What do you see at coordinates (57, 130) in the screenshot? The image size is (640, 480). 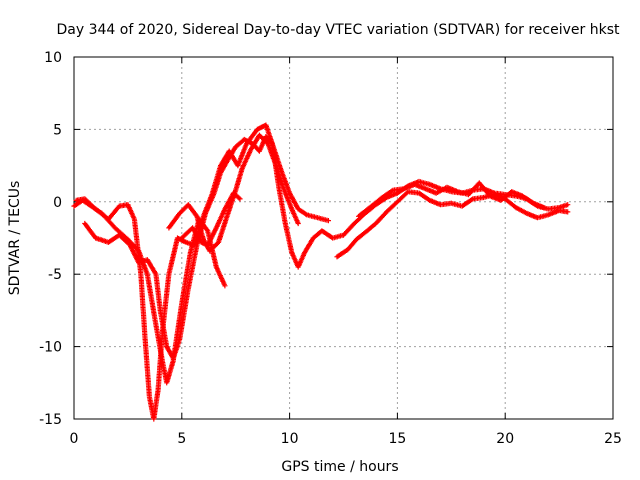 I see `y-tick-label: 5` at bounding box center [57, 130].